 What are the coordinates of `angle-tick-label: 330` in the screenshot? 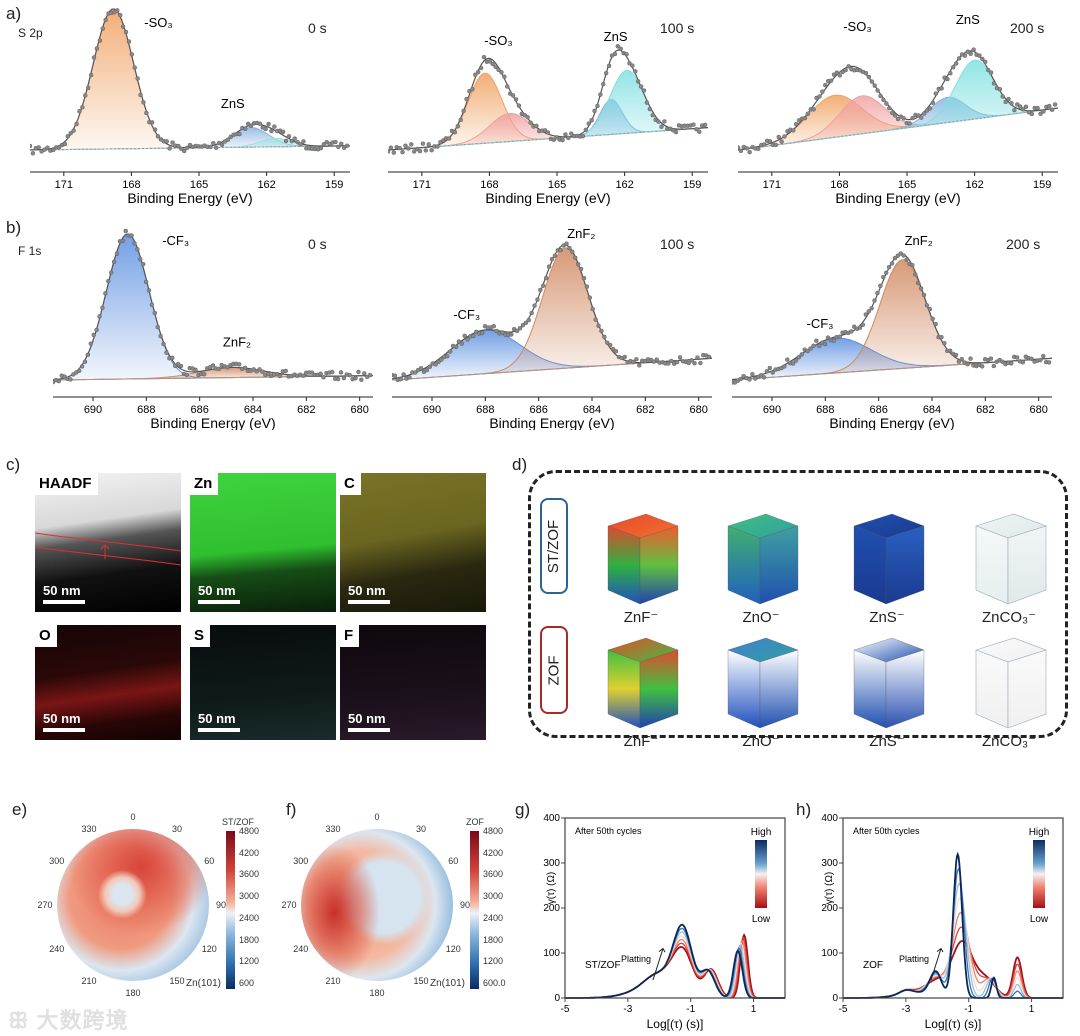 It's located at (89, 828).